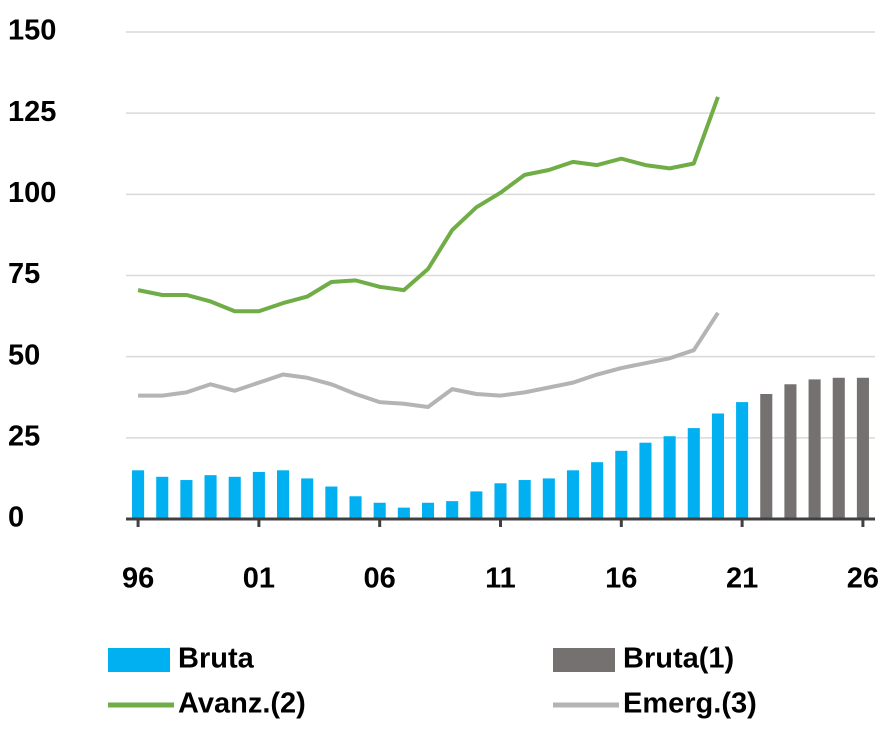 Image resolution: width=887 pixels, height=730 pixels. What do you see at coordinates (138, 579) in the screenshot?
I see `x-tick-label: 96` at bounding box center [138, 579].